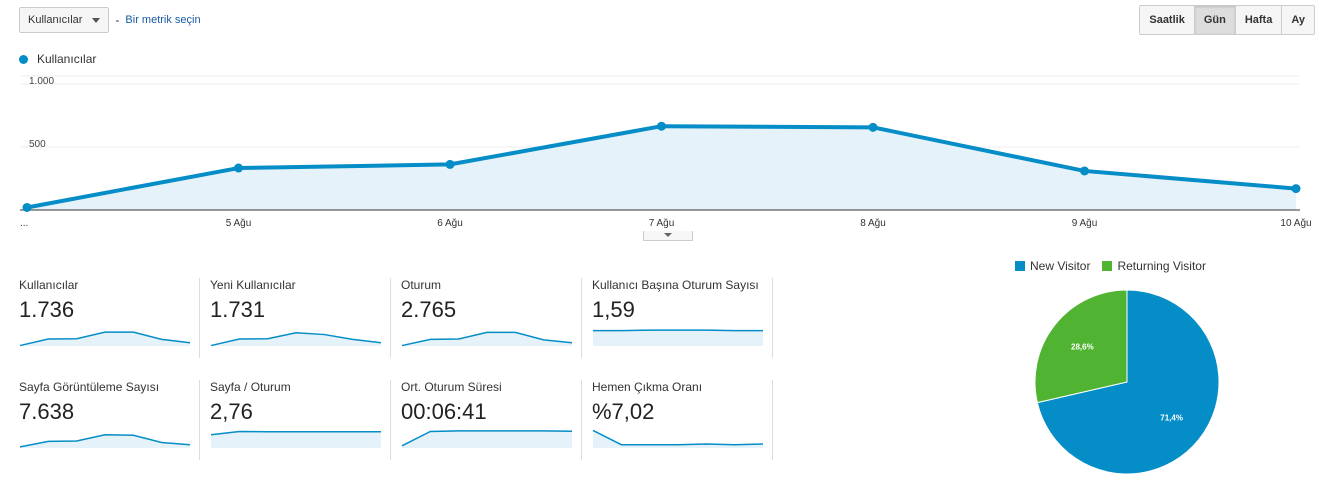 Image resolution: width=1330 pixels, height=480 pixels. I want to click on pie-legend-label: New Visitor, so click(1060, 266).